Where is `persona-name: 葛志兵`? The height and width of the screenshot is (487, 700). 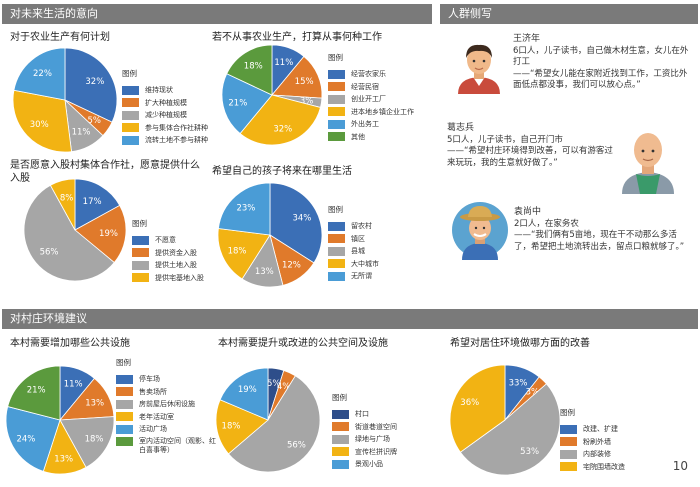 persona-name: 葛志兵 is located at coordinates (461, 128).